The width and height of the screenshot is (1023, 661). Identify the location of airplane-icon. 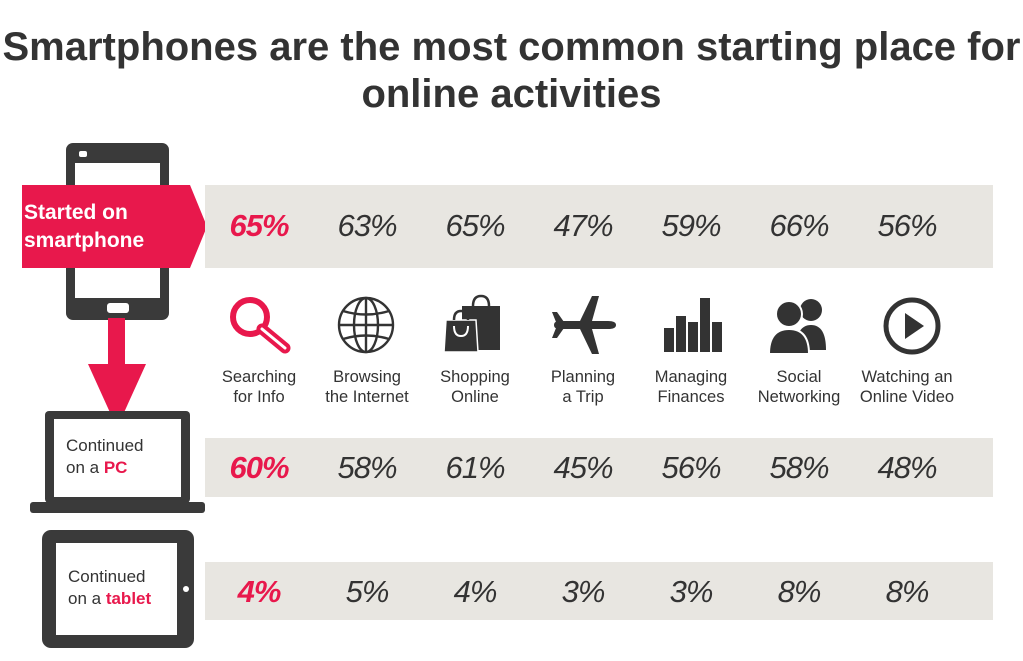
(584, 325).